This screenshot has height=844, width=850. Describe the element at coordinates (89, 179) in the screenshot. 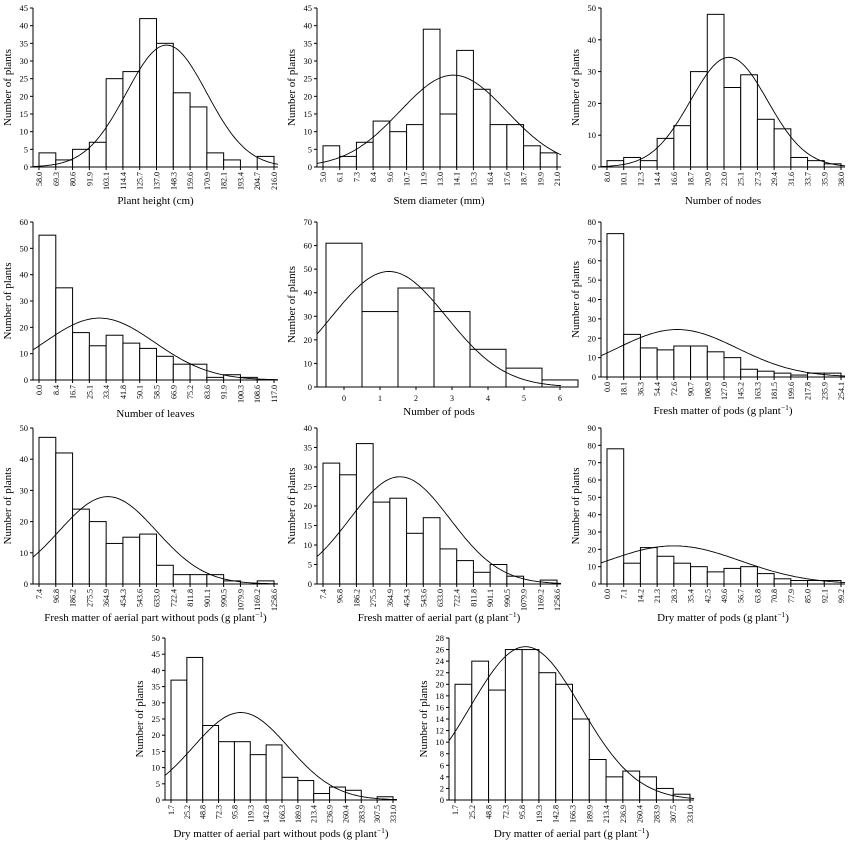

I see `x-tick-label: 91.9` at that location.